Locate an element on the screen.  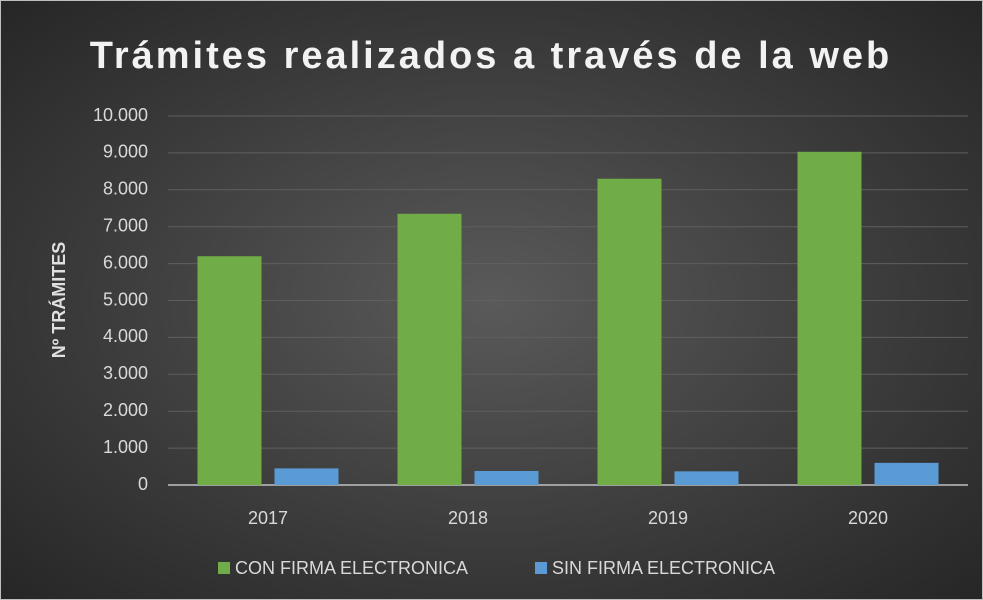
y-tick-label: 4.000 is located at coordinates (125, 336).